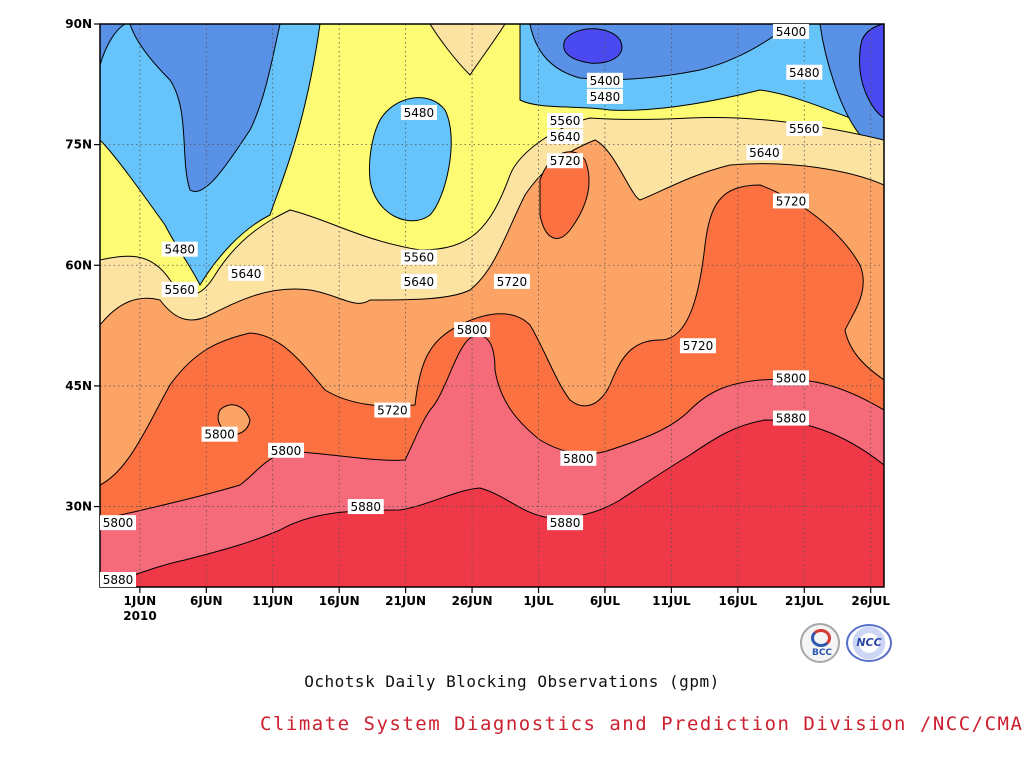  Describe the element at coordinates (272, 601) in the screenshot. I see `x-tick-label: 11JUN` at that location.